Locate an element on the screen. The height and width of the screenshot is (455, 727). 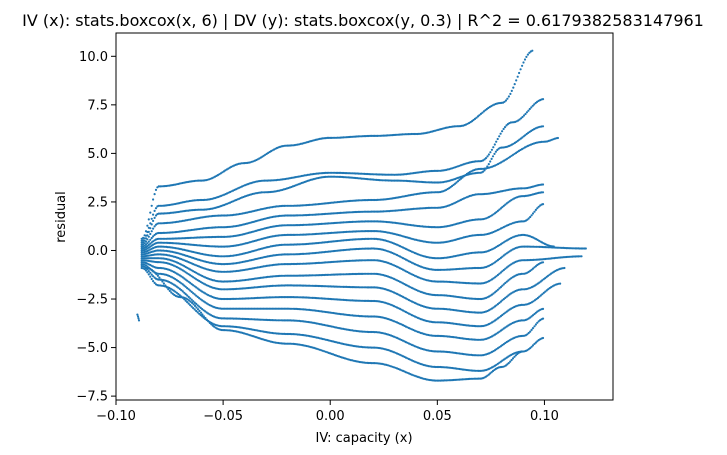
x-axis-ticks: −0.10 −0.05 0.00 0.05 0.10 is located at coordinates (327, 412).